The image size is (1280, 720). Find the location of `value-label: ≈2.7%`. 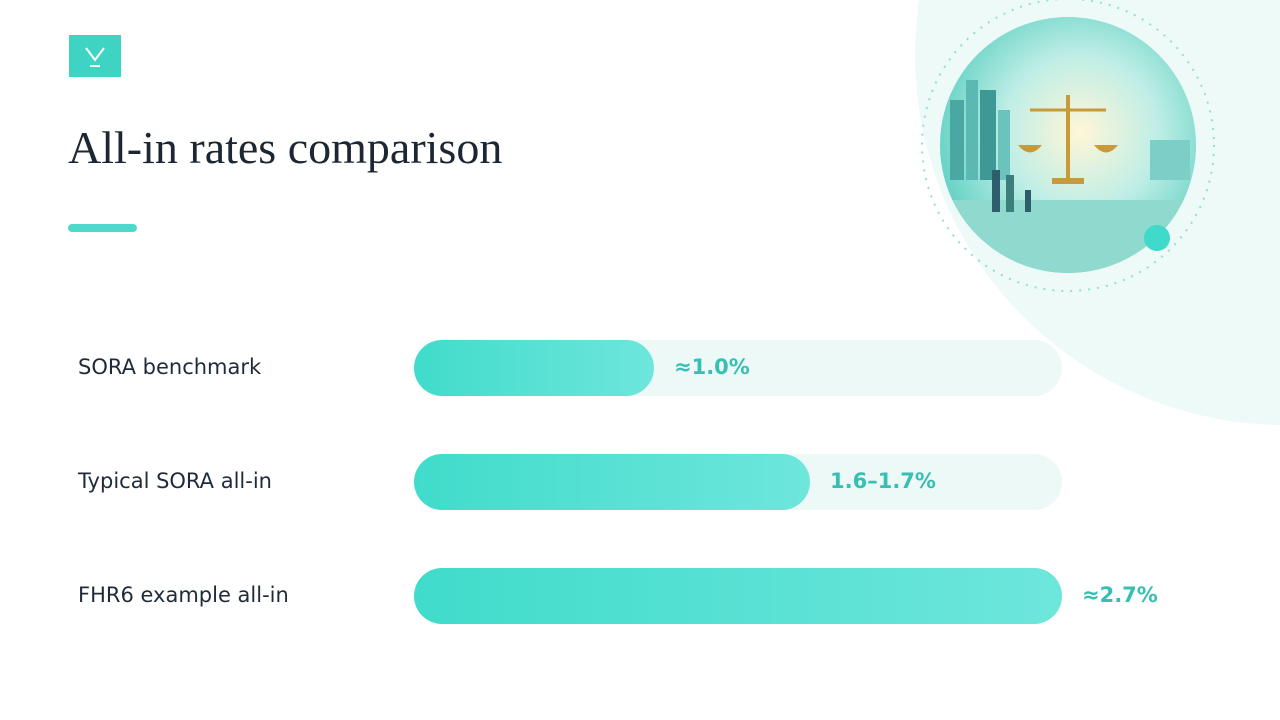

value-label: ≈2.7% is located at coordinates (1120, 595).